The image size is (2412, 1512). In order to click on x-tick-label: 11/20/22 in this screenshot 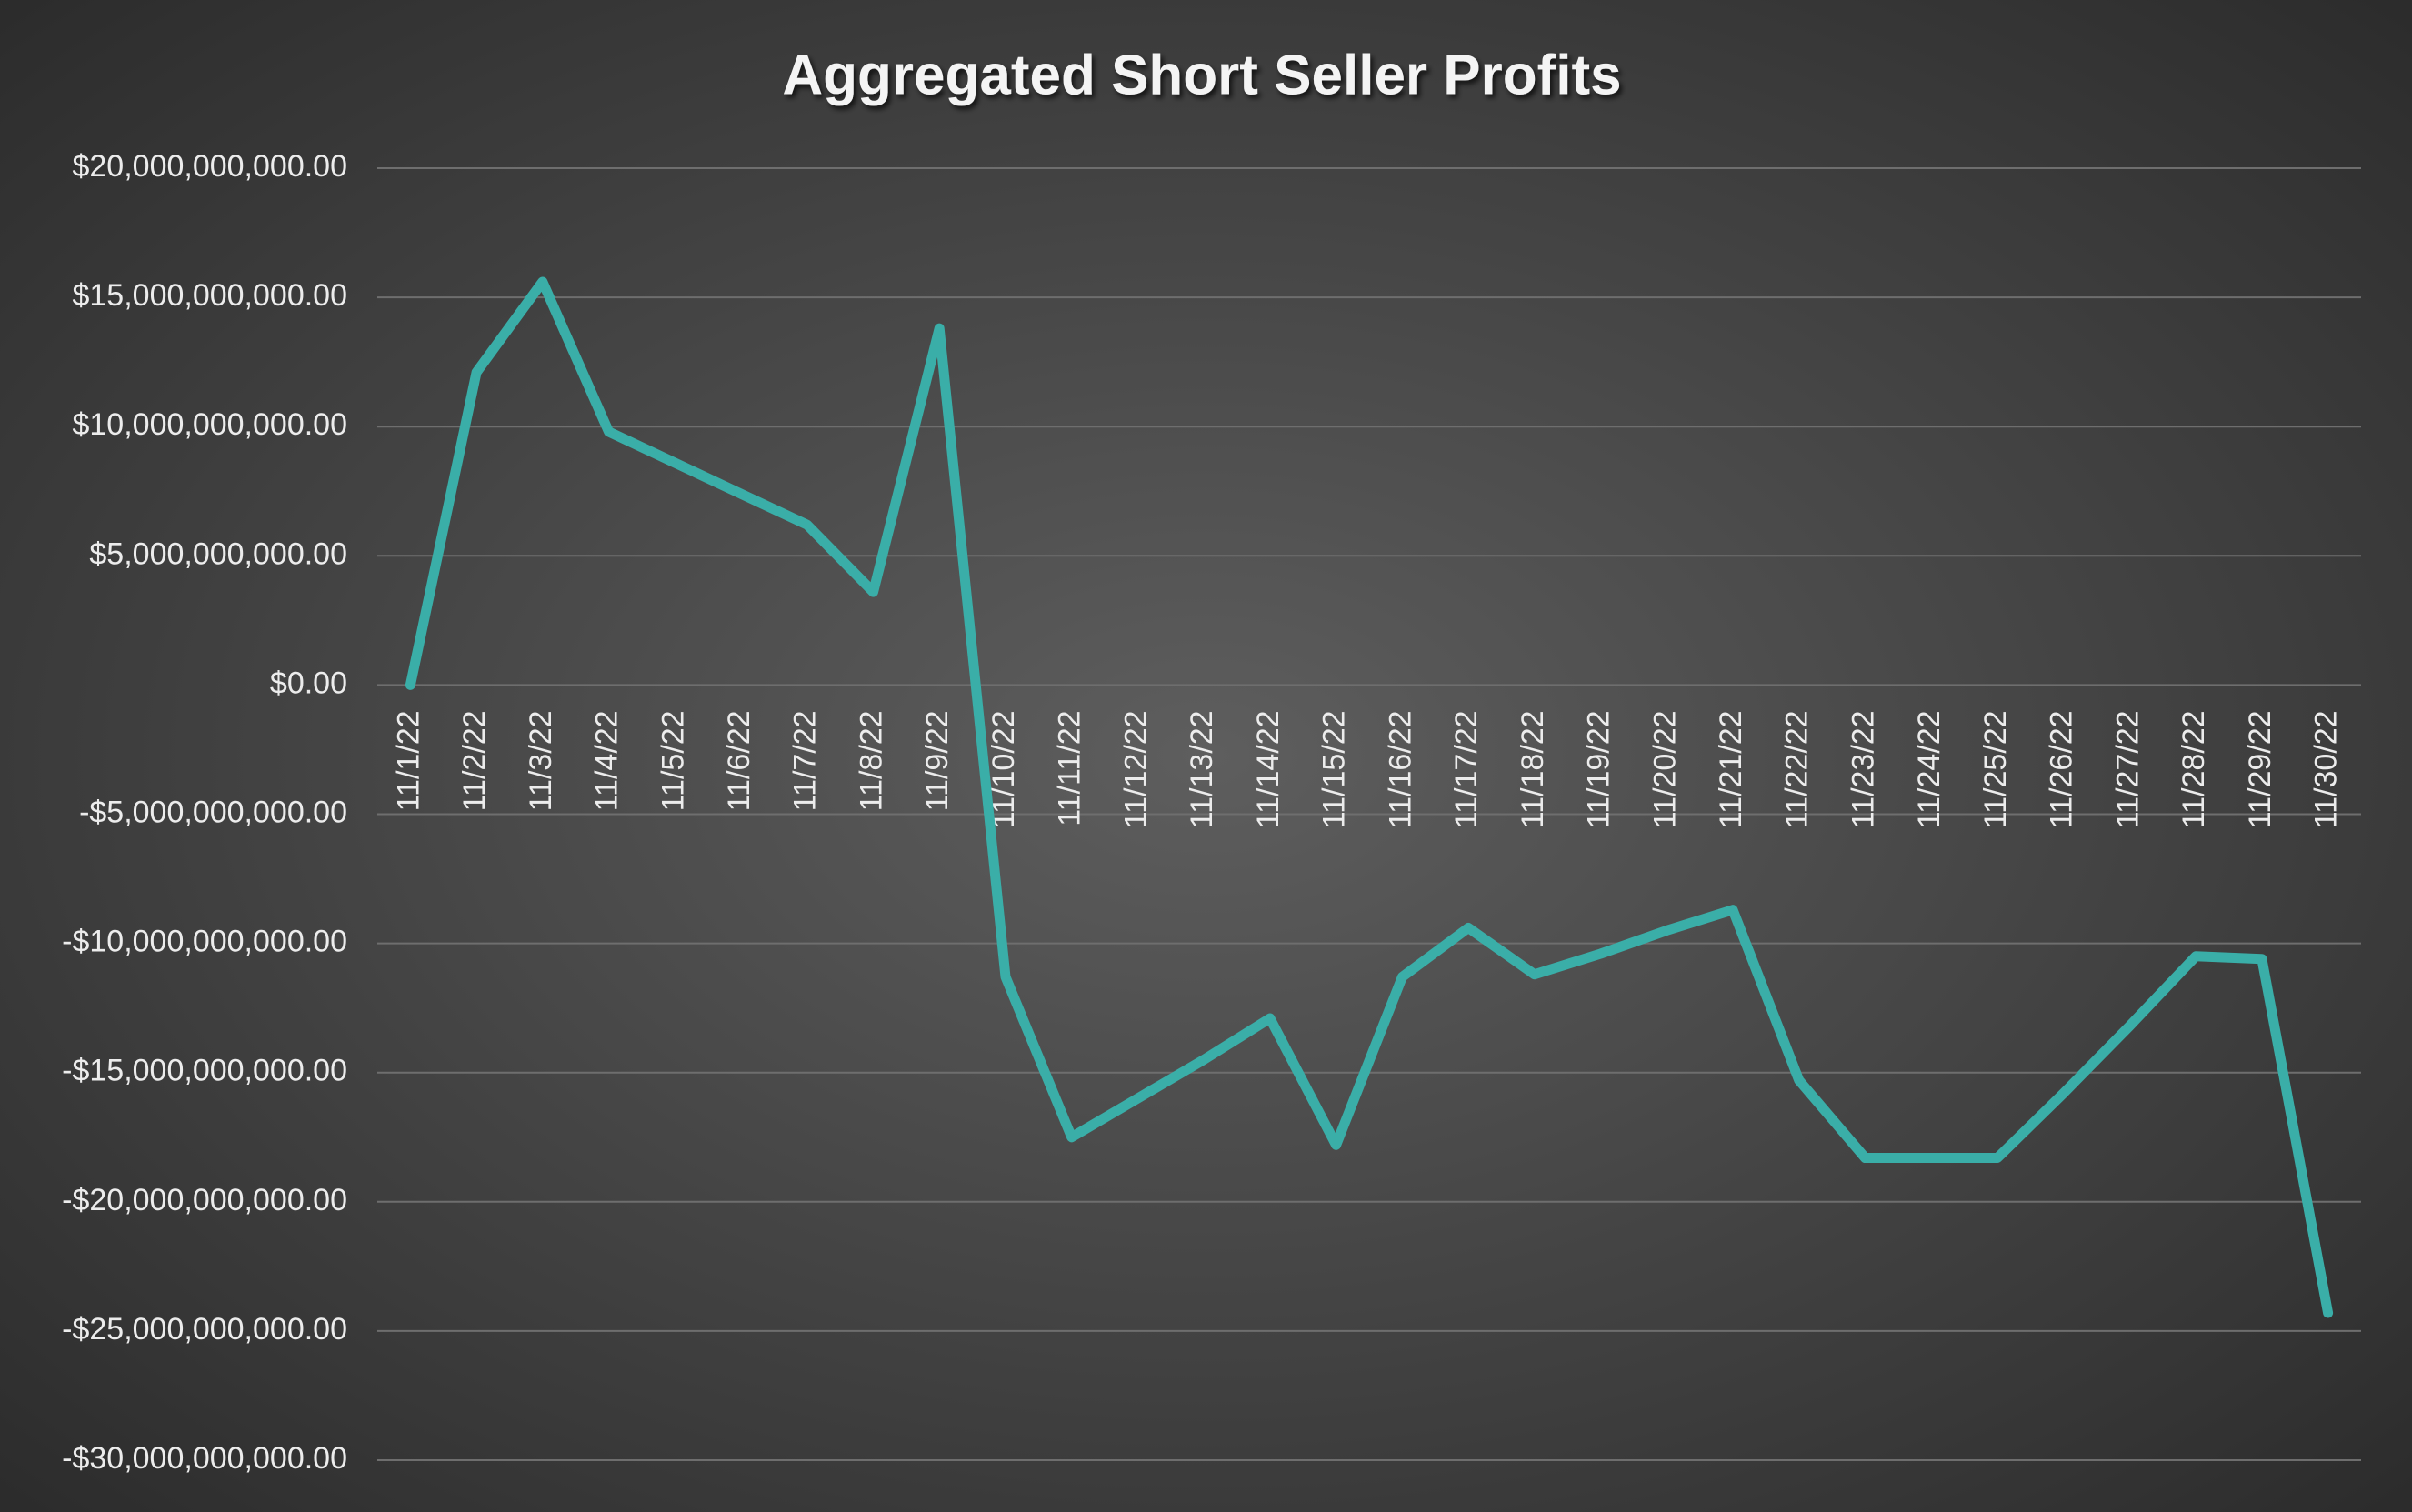, I will do `click(1664, 769)`.